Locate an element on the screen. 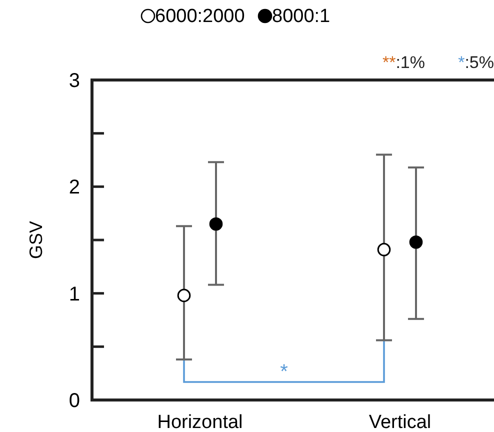  x-tick-label: Horizontal is located at coordinates (200, 422).